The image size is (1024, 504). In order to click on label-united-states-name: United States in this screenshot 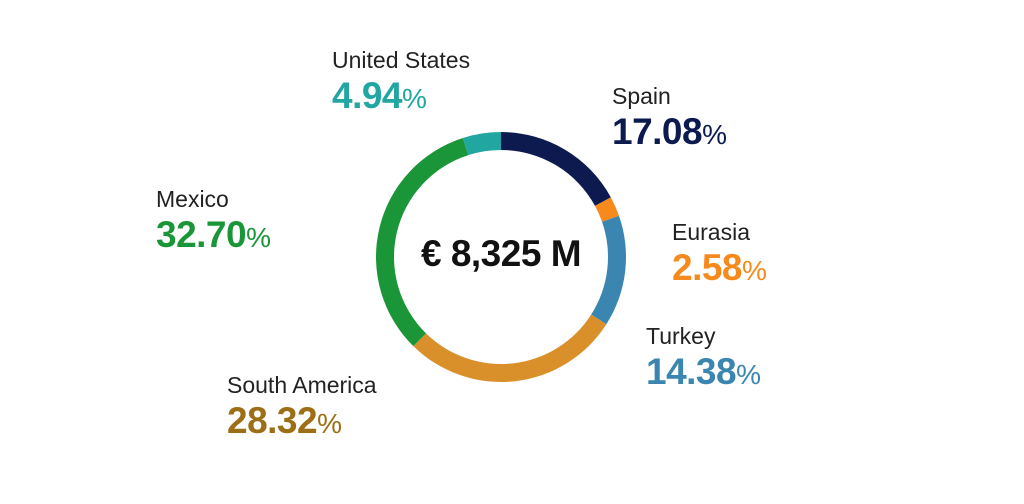, I will do `click(401, 60)`.